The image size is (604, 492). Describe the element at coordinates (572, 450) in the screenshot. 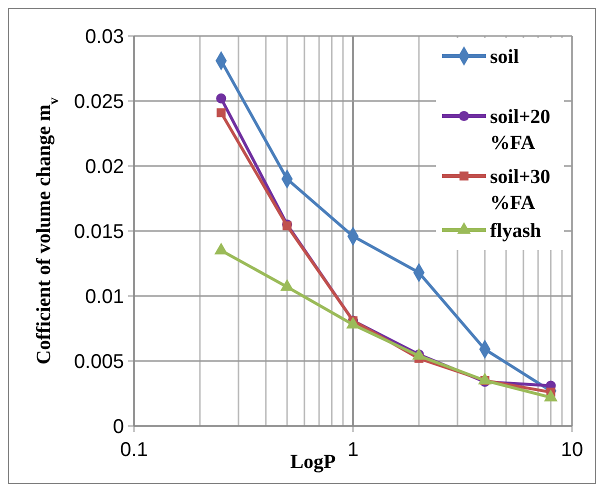

I see `x-tick-label: 10` at that location.